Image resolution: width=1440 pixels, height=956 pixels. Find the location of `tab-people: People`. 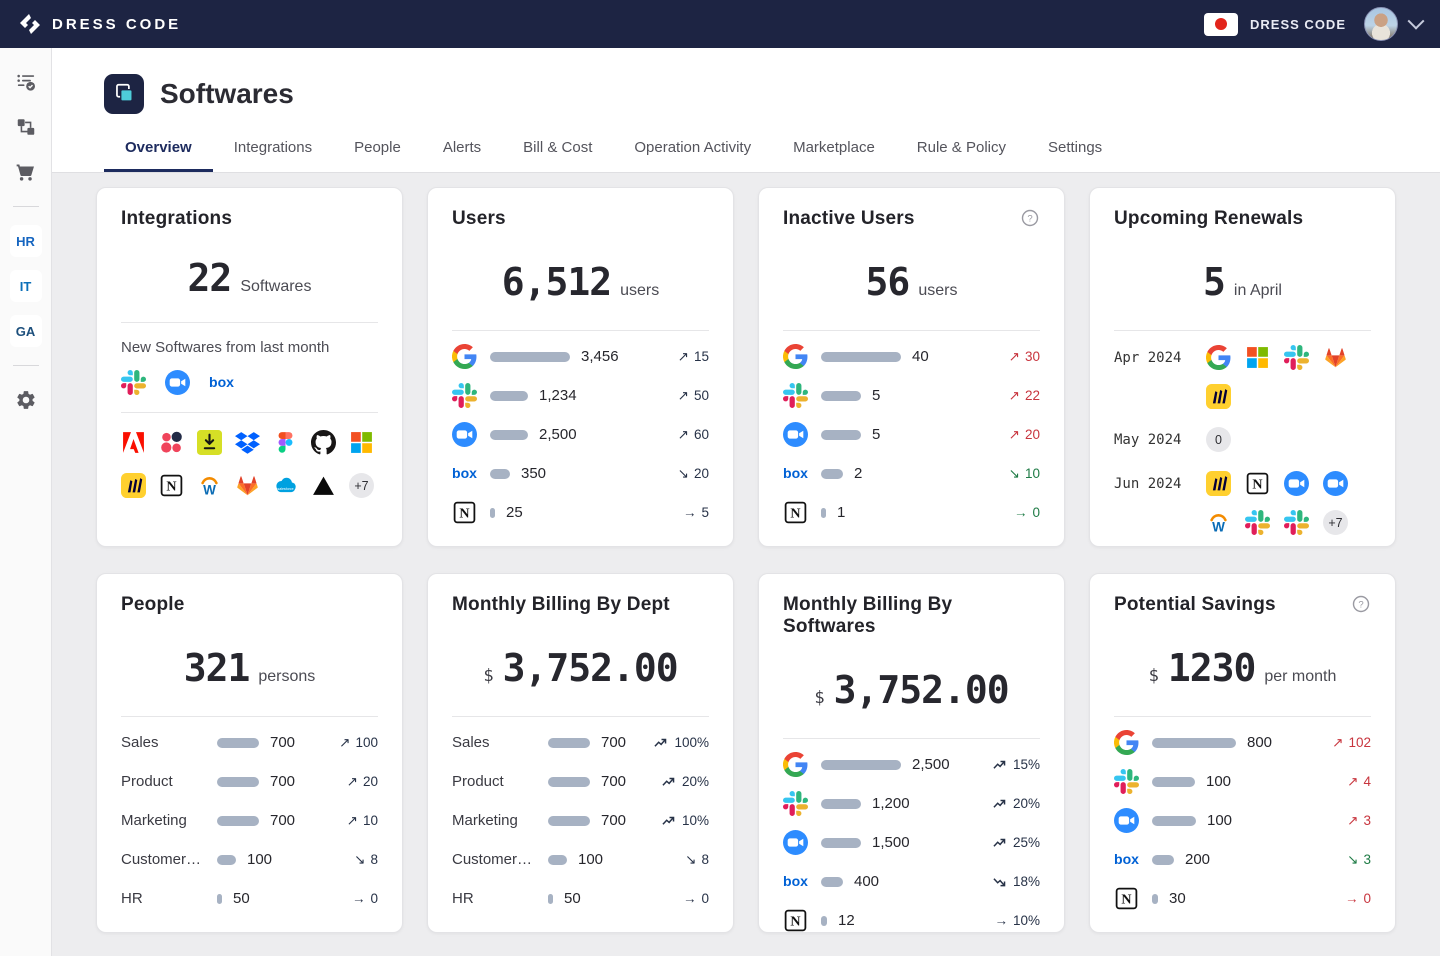

tab-people: People is located at coordinates (377, 147).